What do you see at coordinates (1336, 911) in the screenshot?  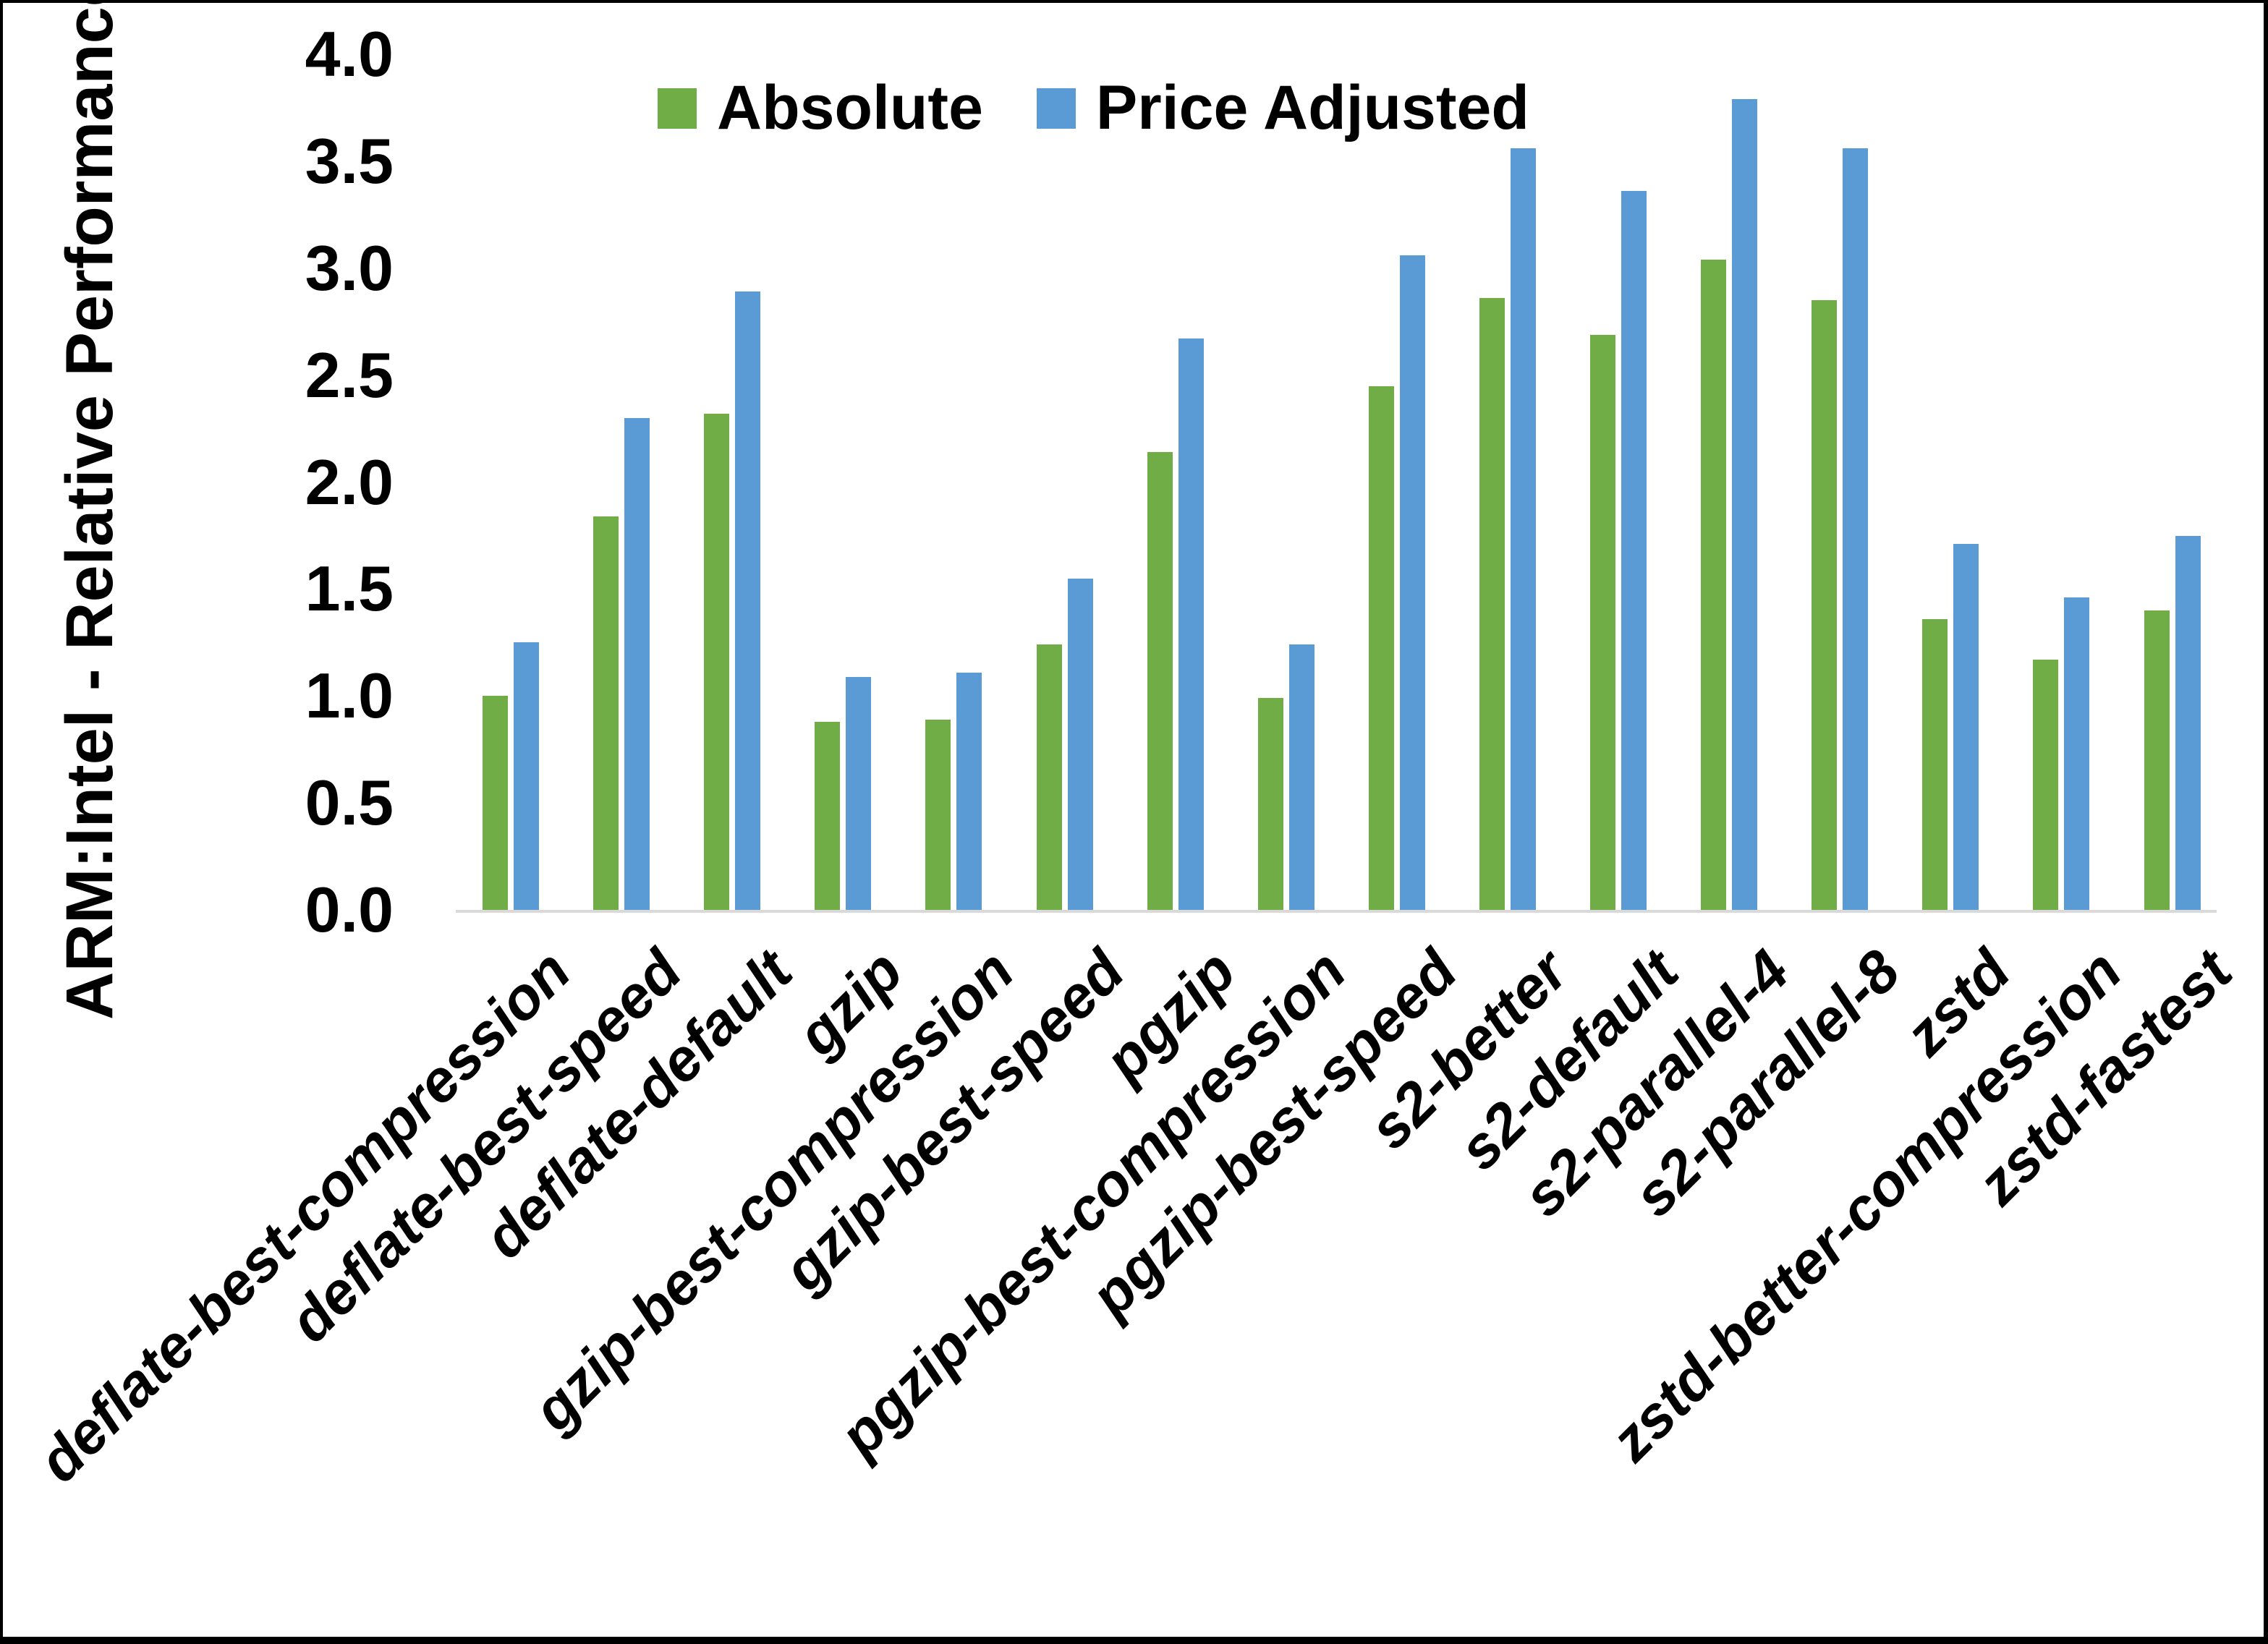 I see `x-axis-line` at bounding box center [1336, 911].